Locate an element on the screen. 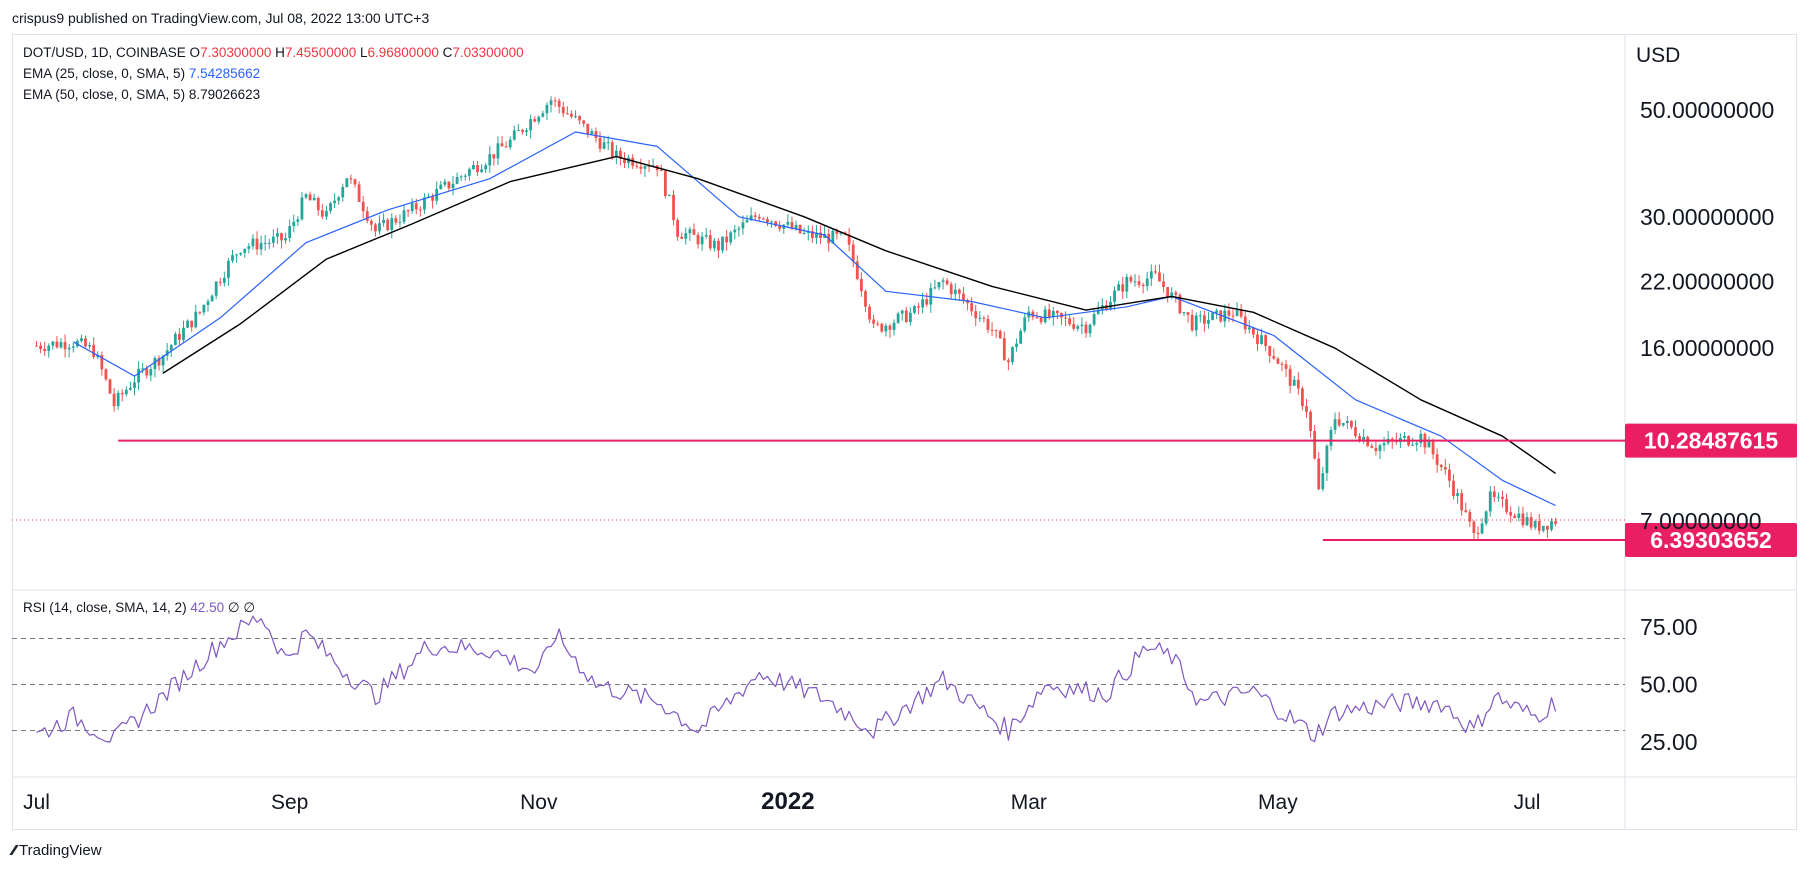  footer-brand: ⁄⁄ TradingView is located at coordinates (57, 850).